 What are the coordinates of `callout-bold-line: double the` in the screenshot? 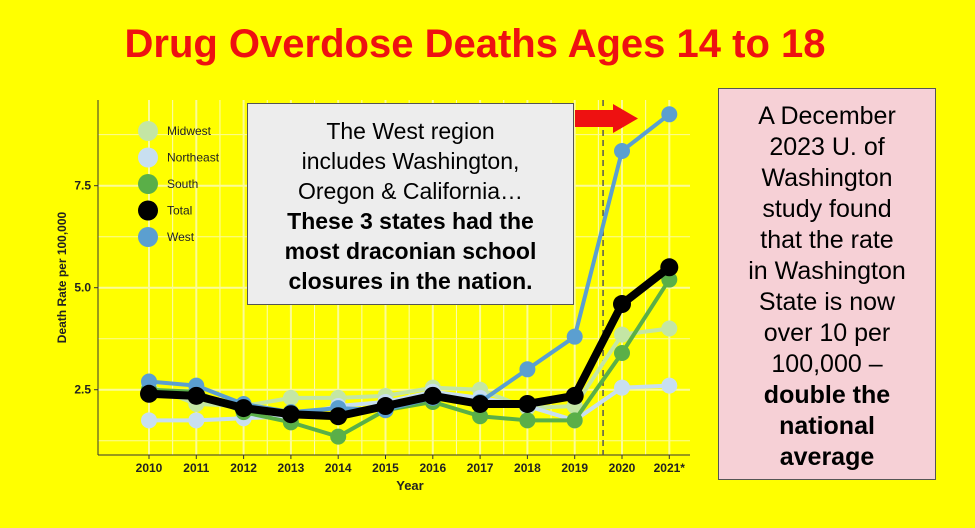 It's located at (827, 395).